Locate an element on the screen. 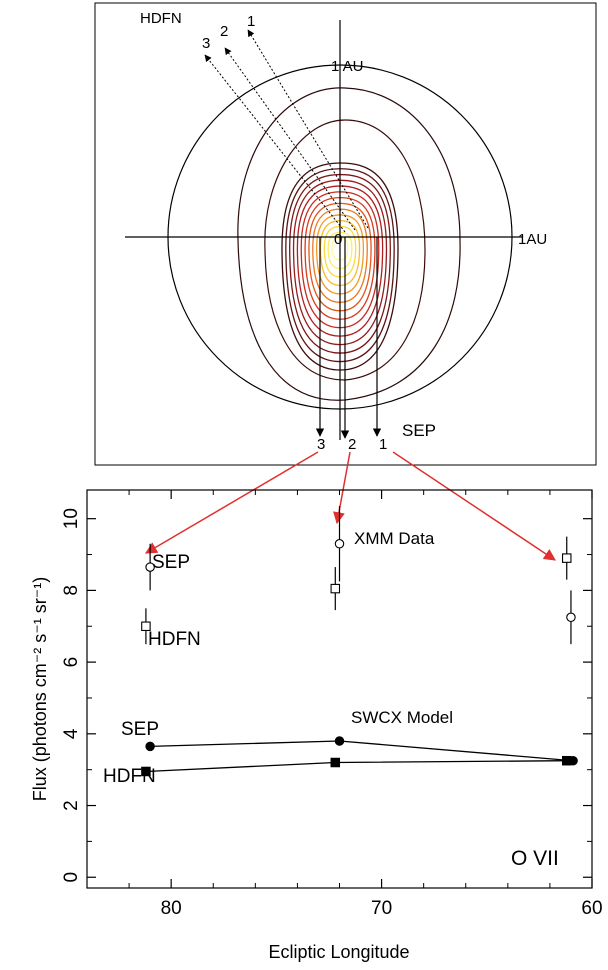  y-tick-label-0: 0 is located at coordinates (71, 877).